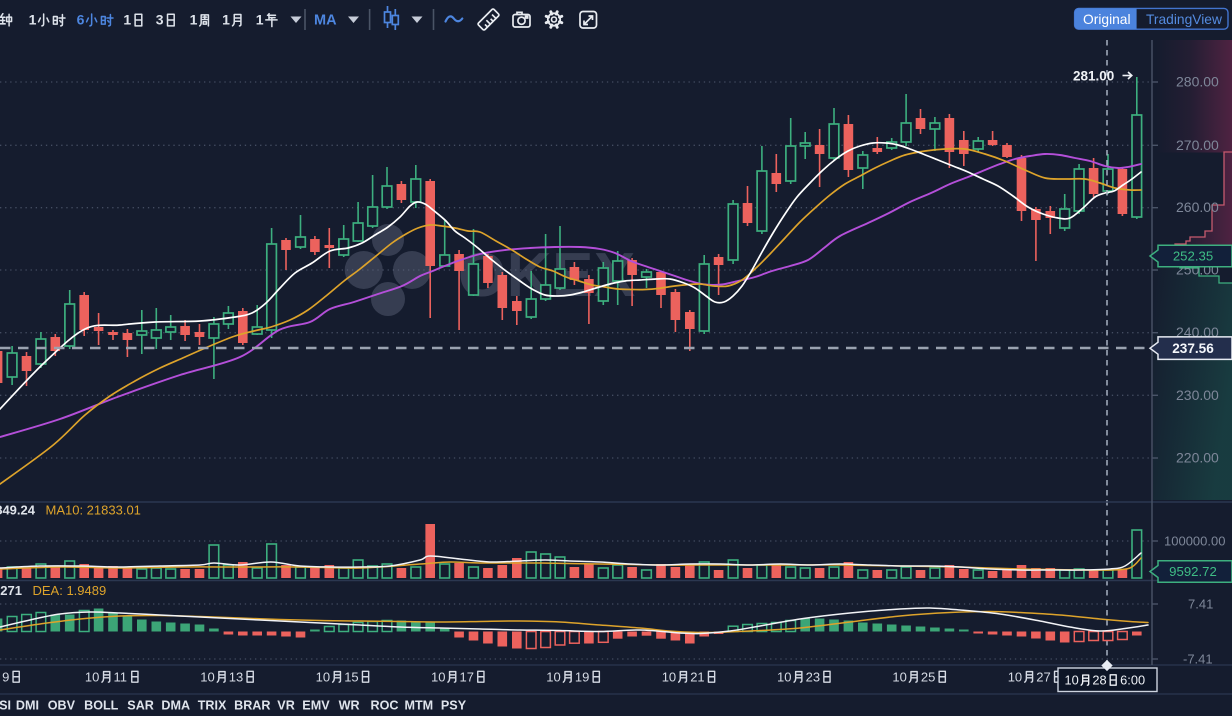 This screenshot has width=1232, height=716. I want to click on svg-text: 17, so click(467, 677).